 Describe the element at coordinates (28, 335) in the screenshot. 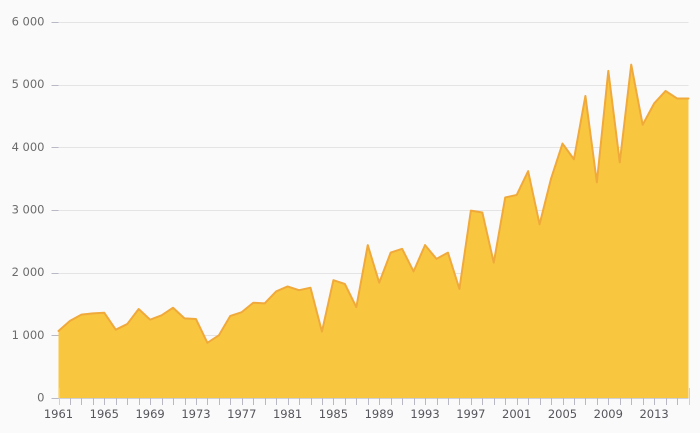

I see `y-tick-label-1000: 1 000` at that location.